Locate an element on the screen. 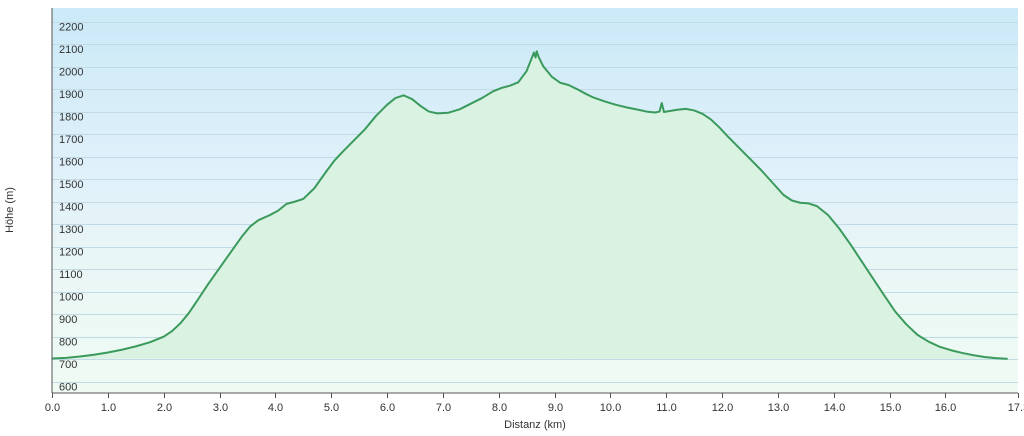 This screenshot has width=1024, height=436. x-axis-tick-label: 12.0 is located at coordinates (722, 408).